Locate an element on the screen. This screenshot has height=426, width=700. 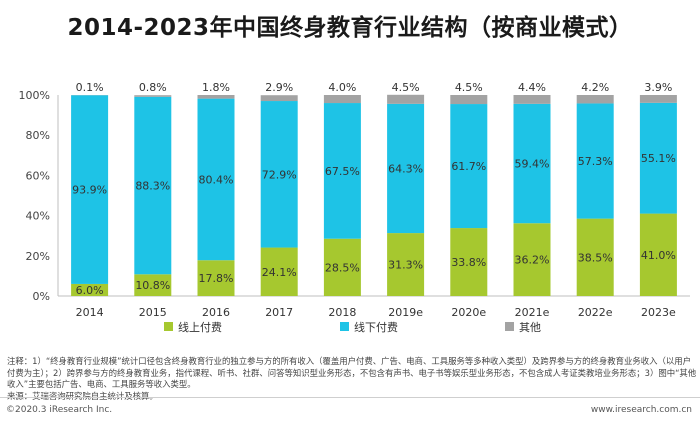
data-label: 55.1% is located at coordinates (658, 158).